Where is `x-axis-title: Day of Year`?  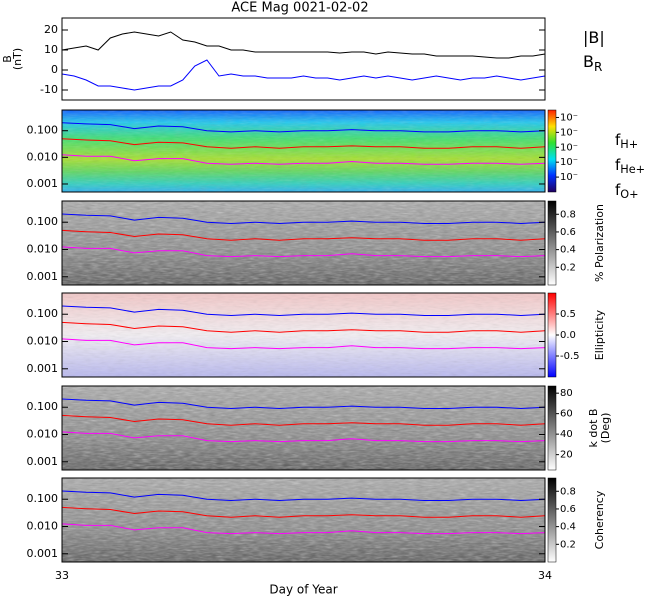
x-axis-title: Day of Year is located at coordinates (303, 590).